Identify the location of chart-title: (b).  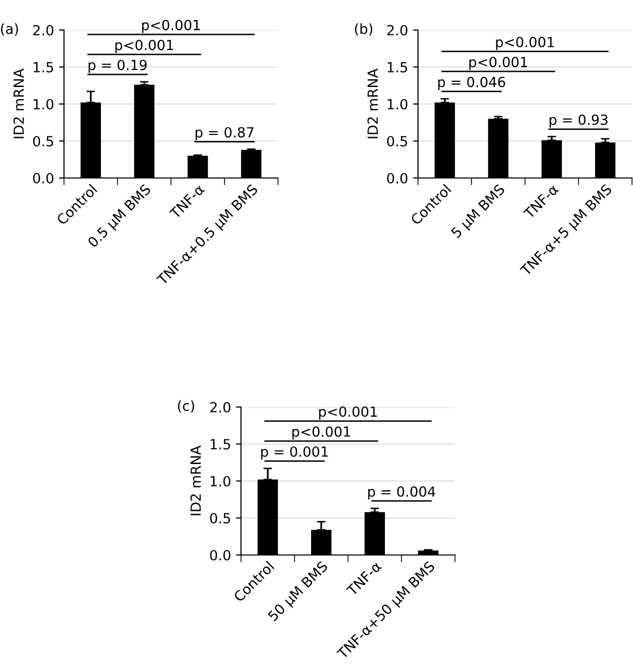
(363, 29).